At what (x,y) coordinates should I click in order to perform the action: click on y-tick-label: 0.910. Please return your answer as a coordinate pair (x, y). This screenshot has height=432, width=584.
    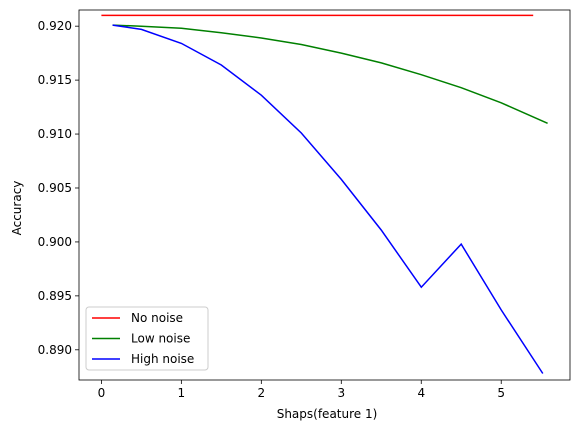
    Looking at the image, I should click on (55, 134).